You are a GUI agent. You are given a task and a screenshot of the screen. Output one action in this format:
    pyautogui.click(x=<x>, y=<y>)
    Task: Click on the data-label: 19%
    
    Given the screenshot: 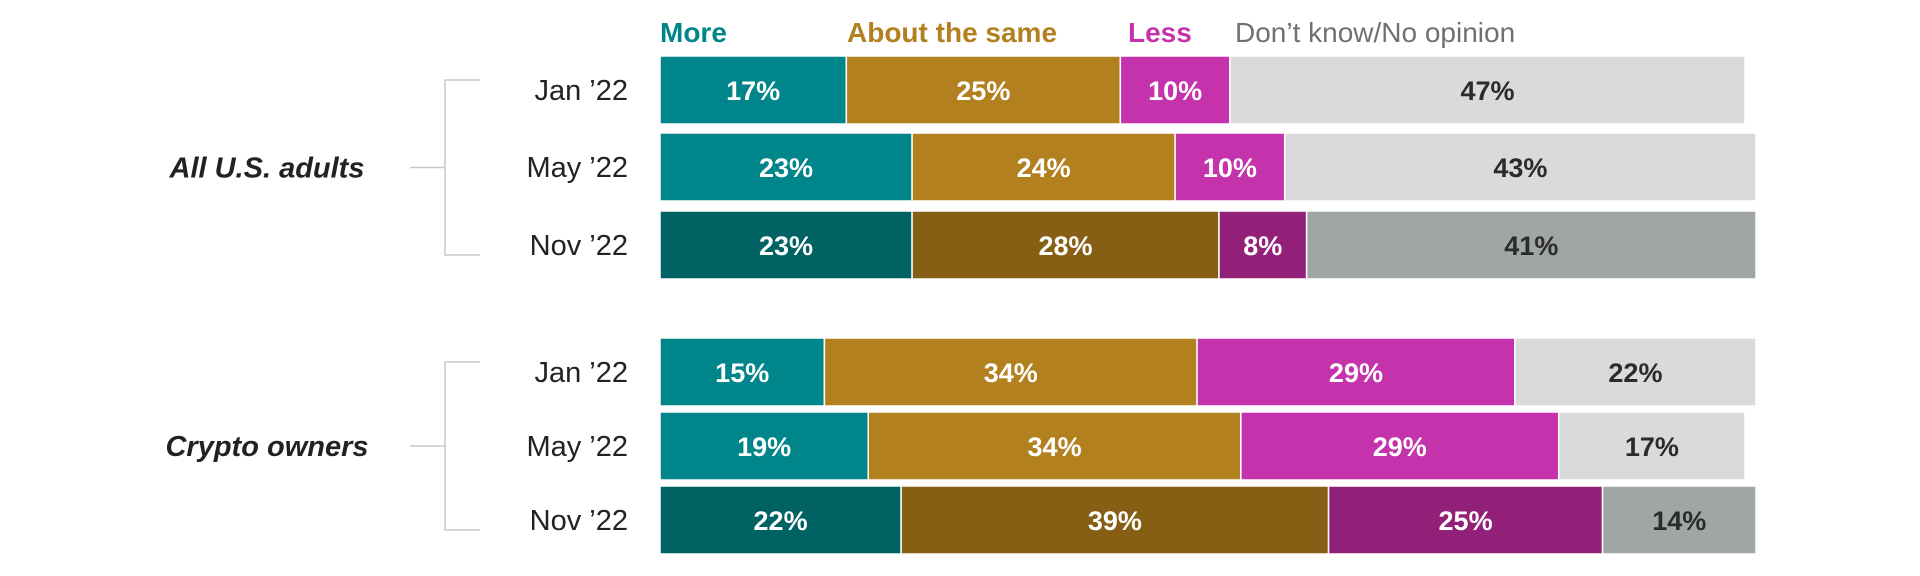 What is the action you would take?
    pyautogui.click(x=764, y=447)
    